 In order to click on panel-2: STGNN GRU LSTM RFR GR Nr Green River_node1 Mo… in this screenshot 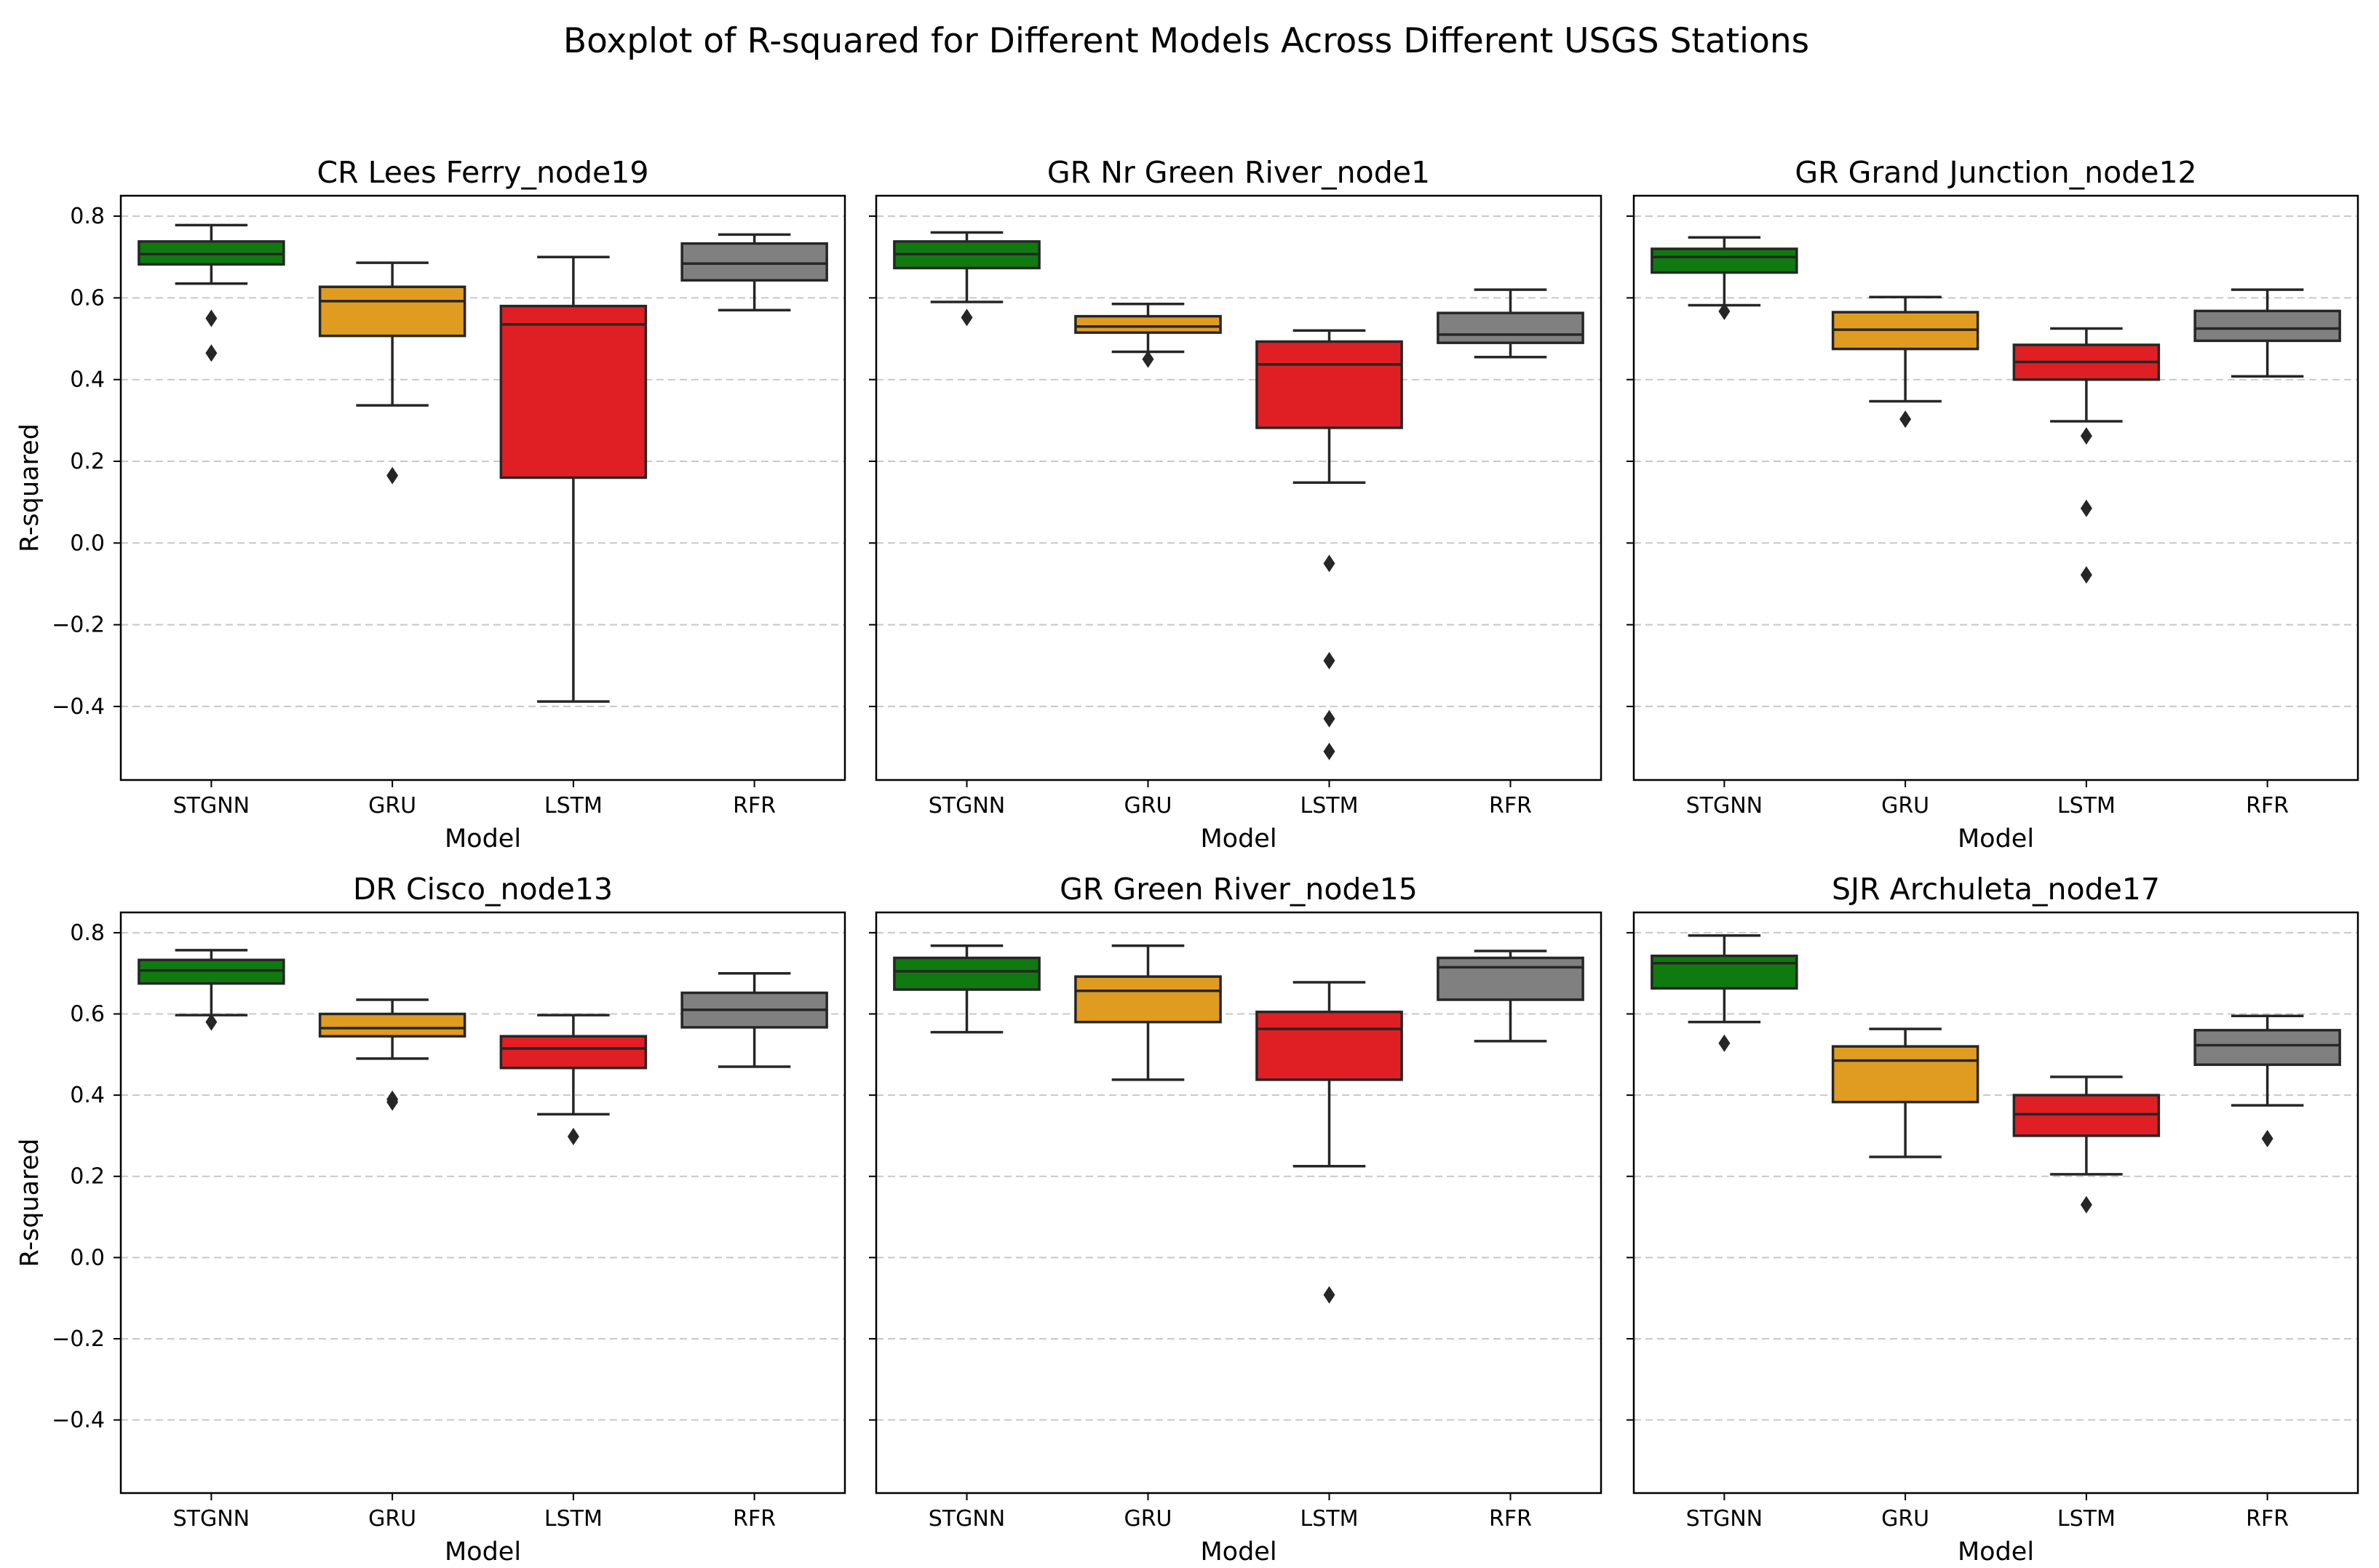, I will do `click(1236, 504)`.